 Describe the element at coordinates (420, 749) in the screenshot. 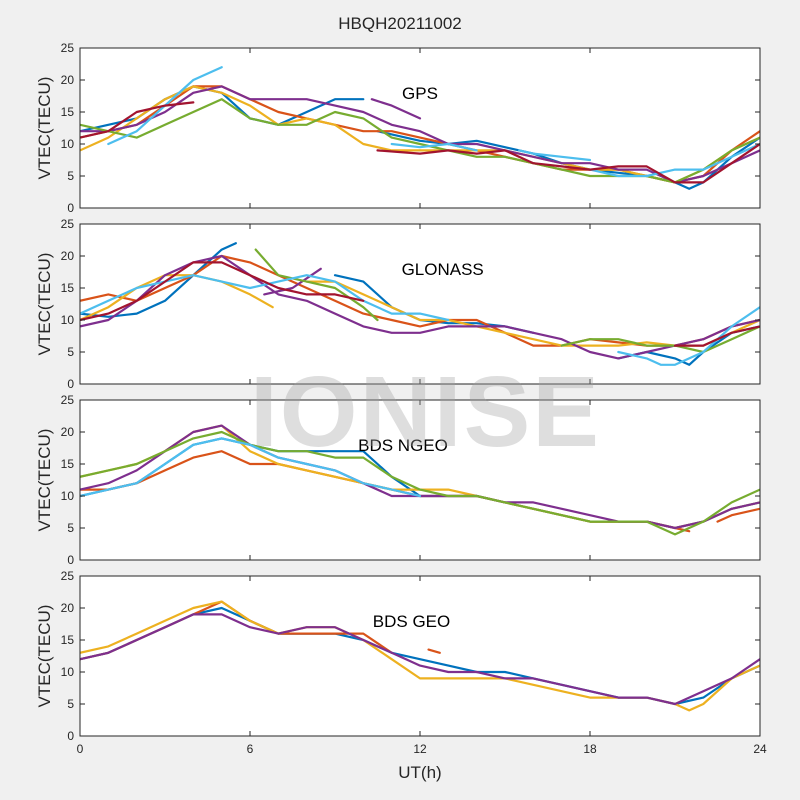

I see `x-tick-label: 12` at that location.